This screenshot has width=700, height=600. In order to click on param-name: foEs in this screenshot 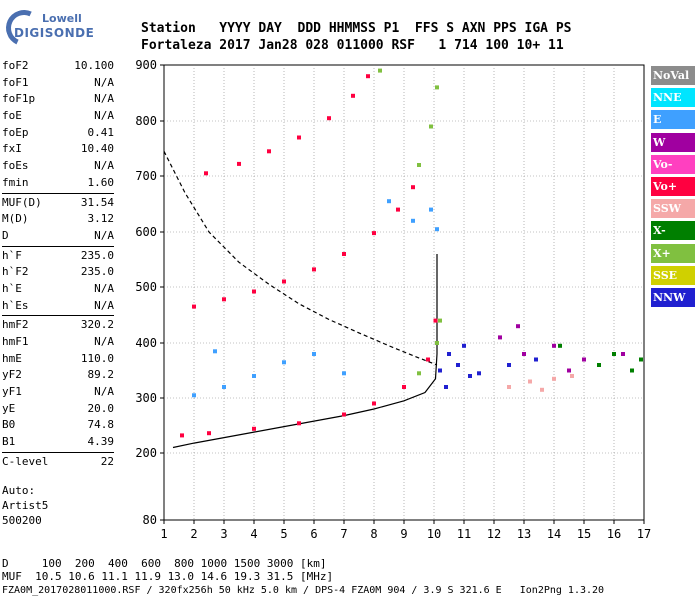, I will do `click(15, 166)`.